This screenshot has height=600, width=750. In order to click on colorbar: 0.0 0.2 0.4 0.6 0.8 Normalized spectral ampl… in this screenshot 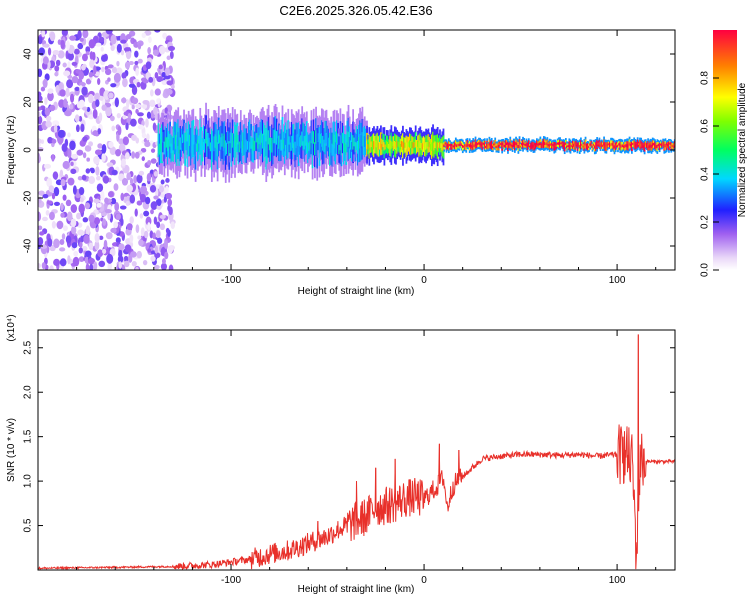, I will do `click(724, 153)`.